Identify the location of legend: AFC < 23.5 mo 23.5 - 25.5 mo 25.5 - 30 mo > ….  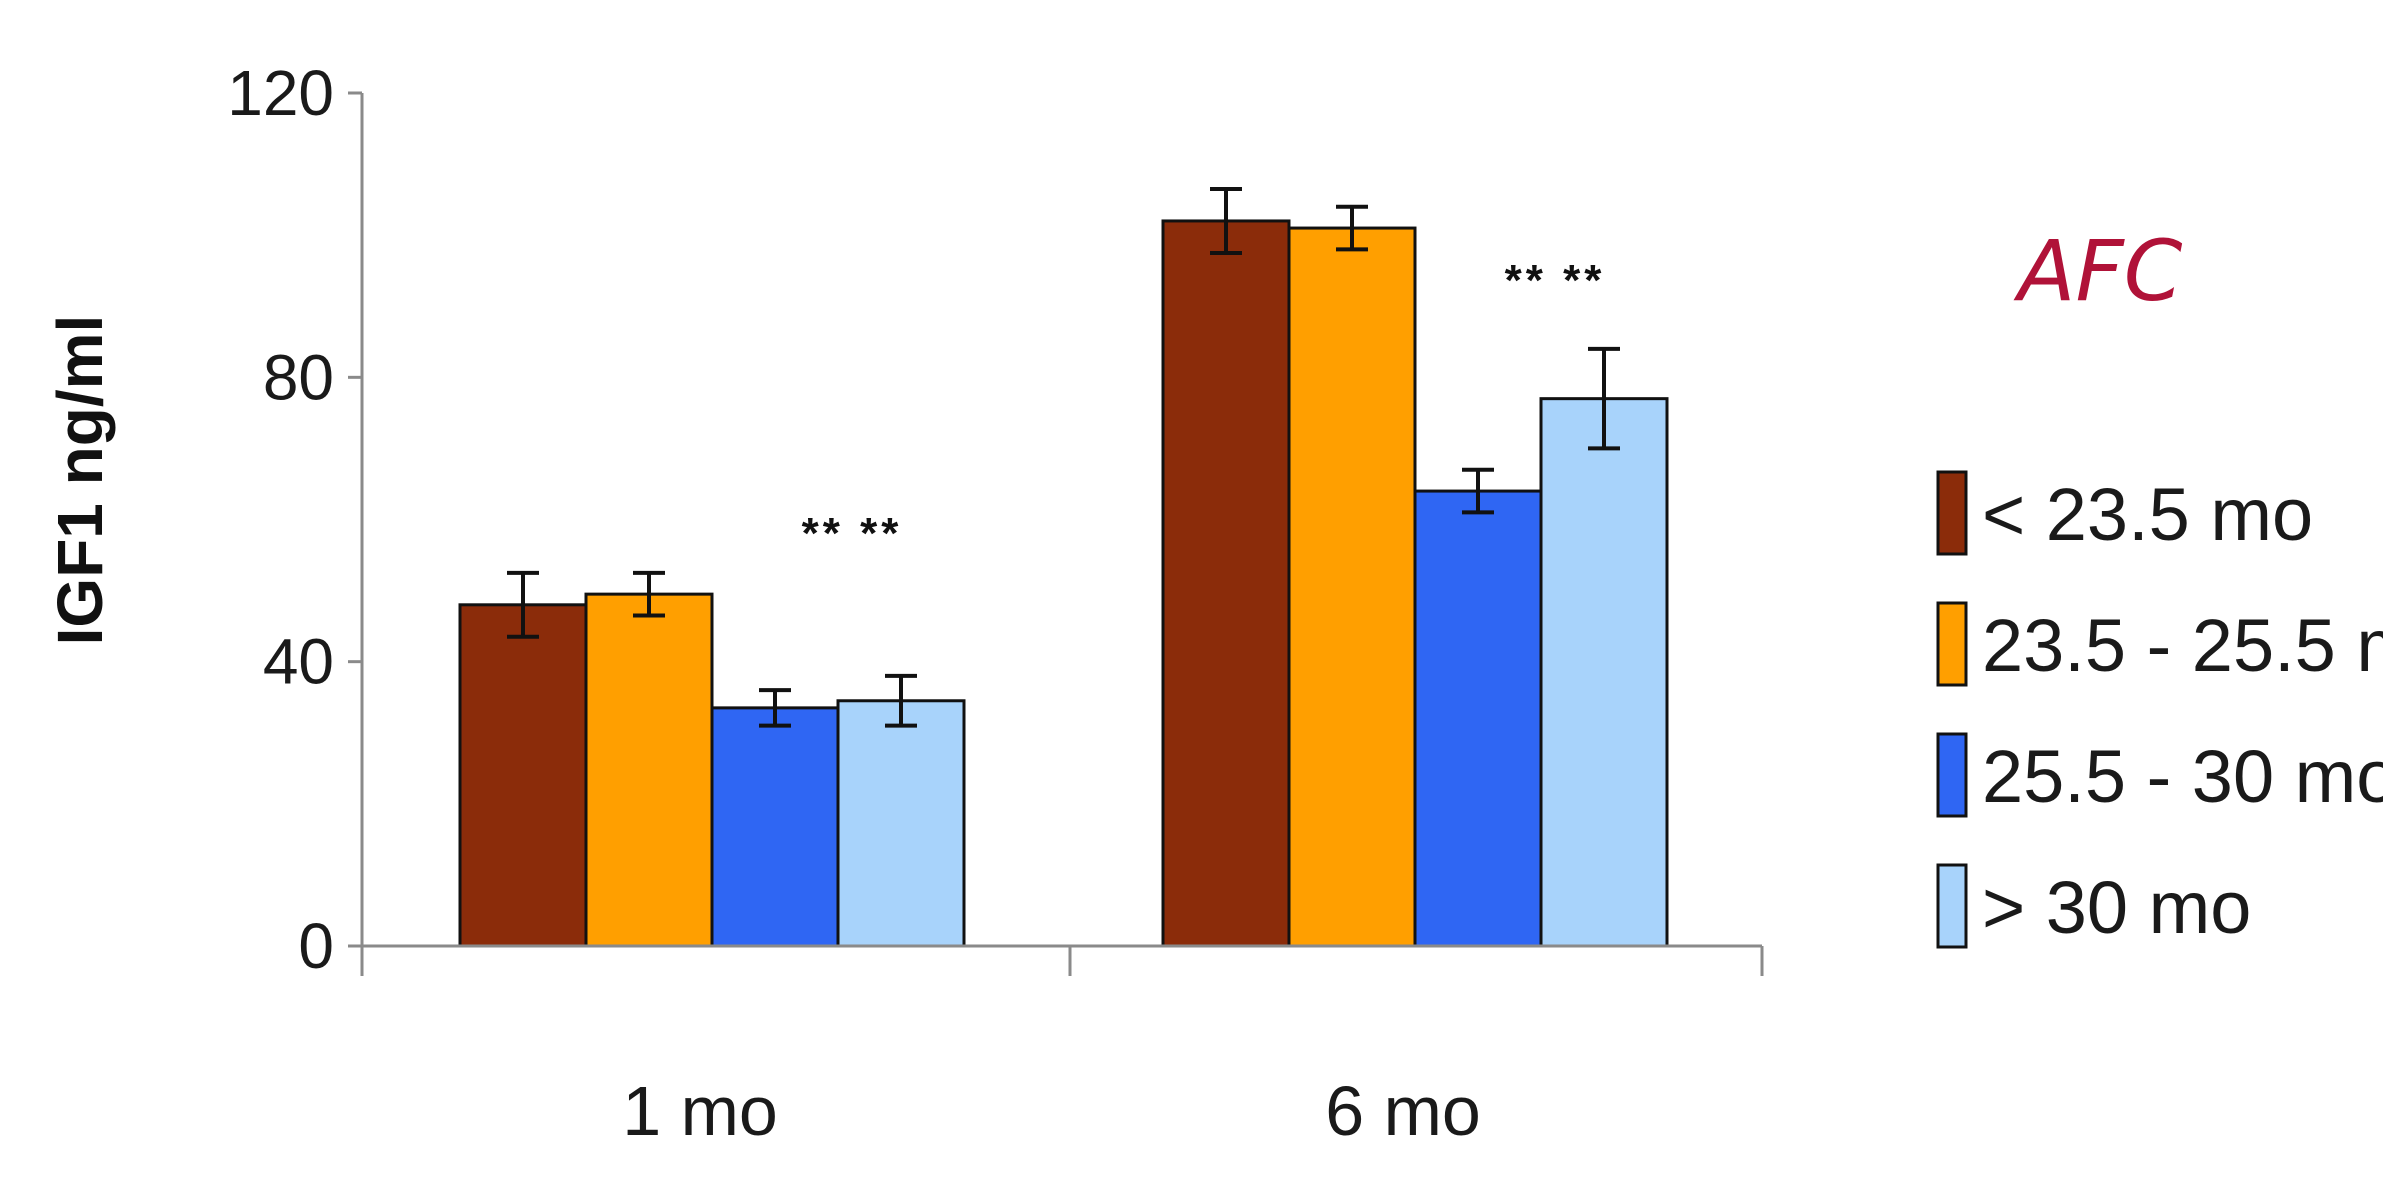
(2159, 585).